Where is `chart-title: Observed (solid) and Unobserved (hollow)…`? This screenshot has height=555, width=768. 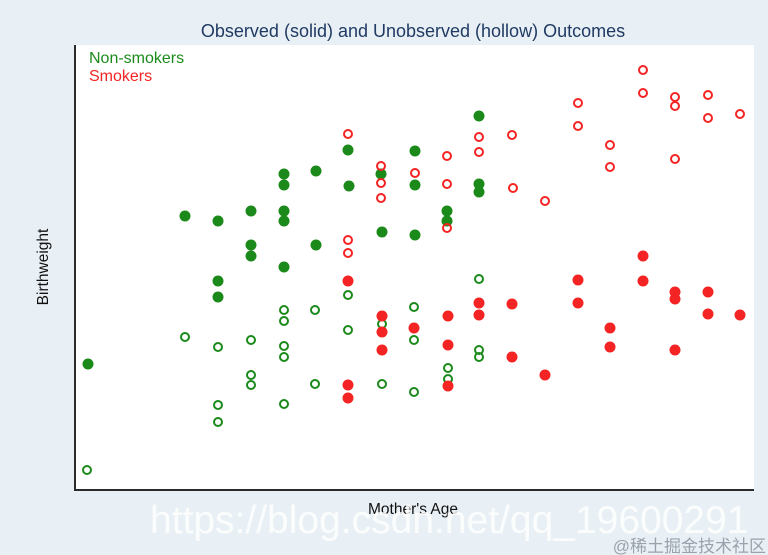
chart-title: Observed (solid) and Unobserved (hollow)… is located at coordinates (413, 31).